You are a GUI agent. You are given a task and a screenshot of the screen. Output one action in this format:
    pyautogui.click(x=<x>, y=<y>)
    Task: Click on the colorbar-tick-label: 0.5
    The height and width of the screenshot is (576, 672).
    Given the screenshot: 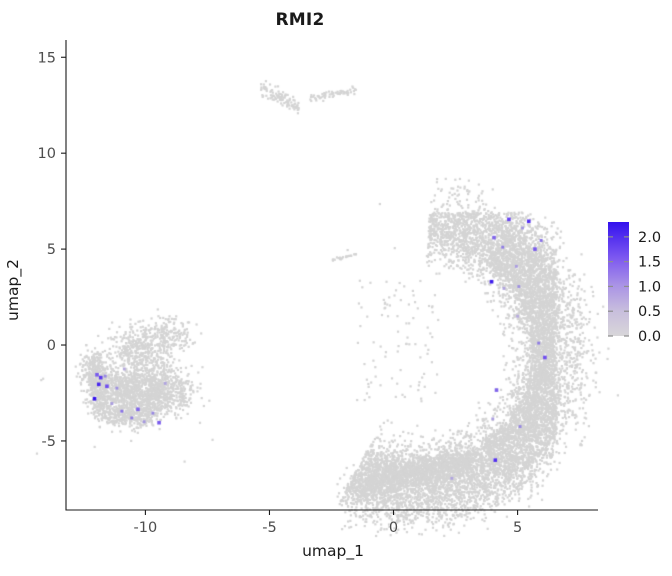 What is the action you would take?
    pyautogui.click(x=649, y=312)
    